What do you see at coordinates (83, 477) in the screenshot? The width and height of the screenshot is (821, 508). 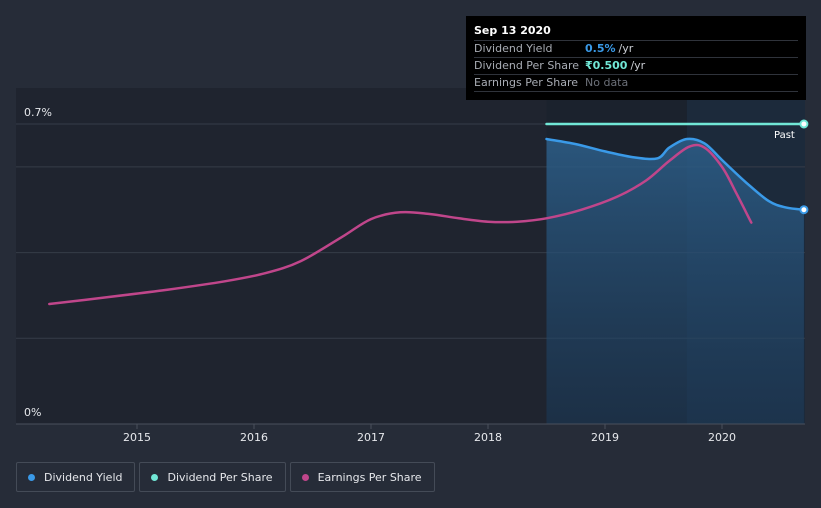 I see `legend-label: Dividend Yield` at bounding box center [83, 477].